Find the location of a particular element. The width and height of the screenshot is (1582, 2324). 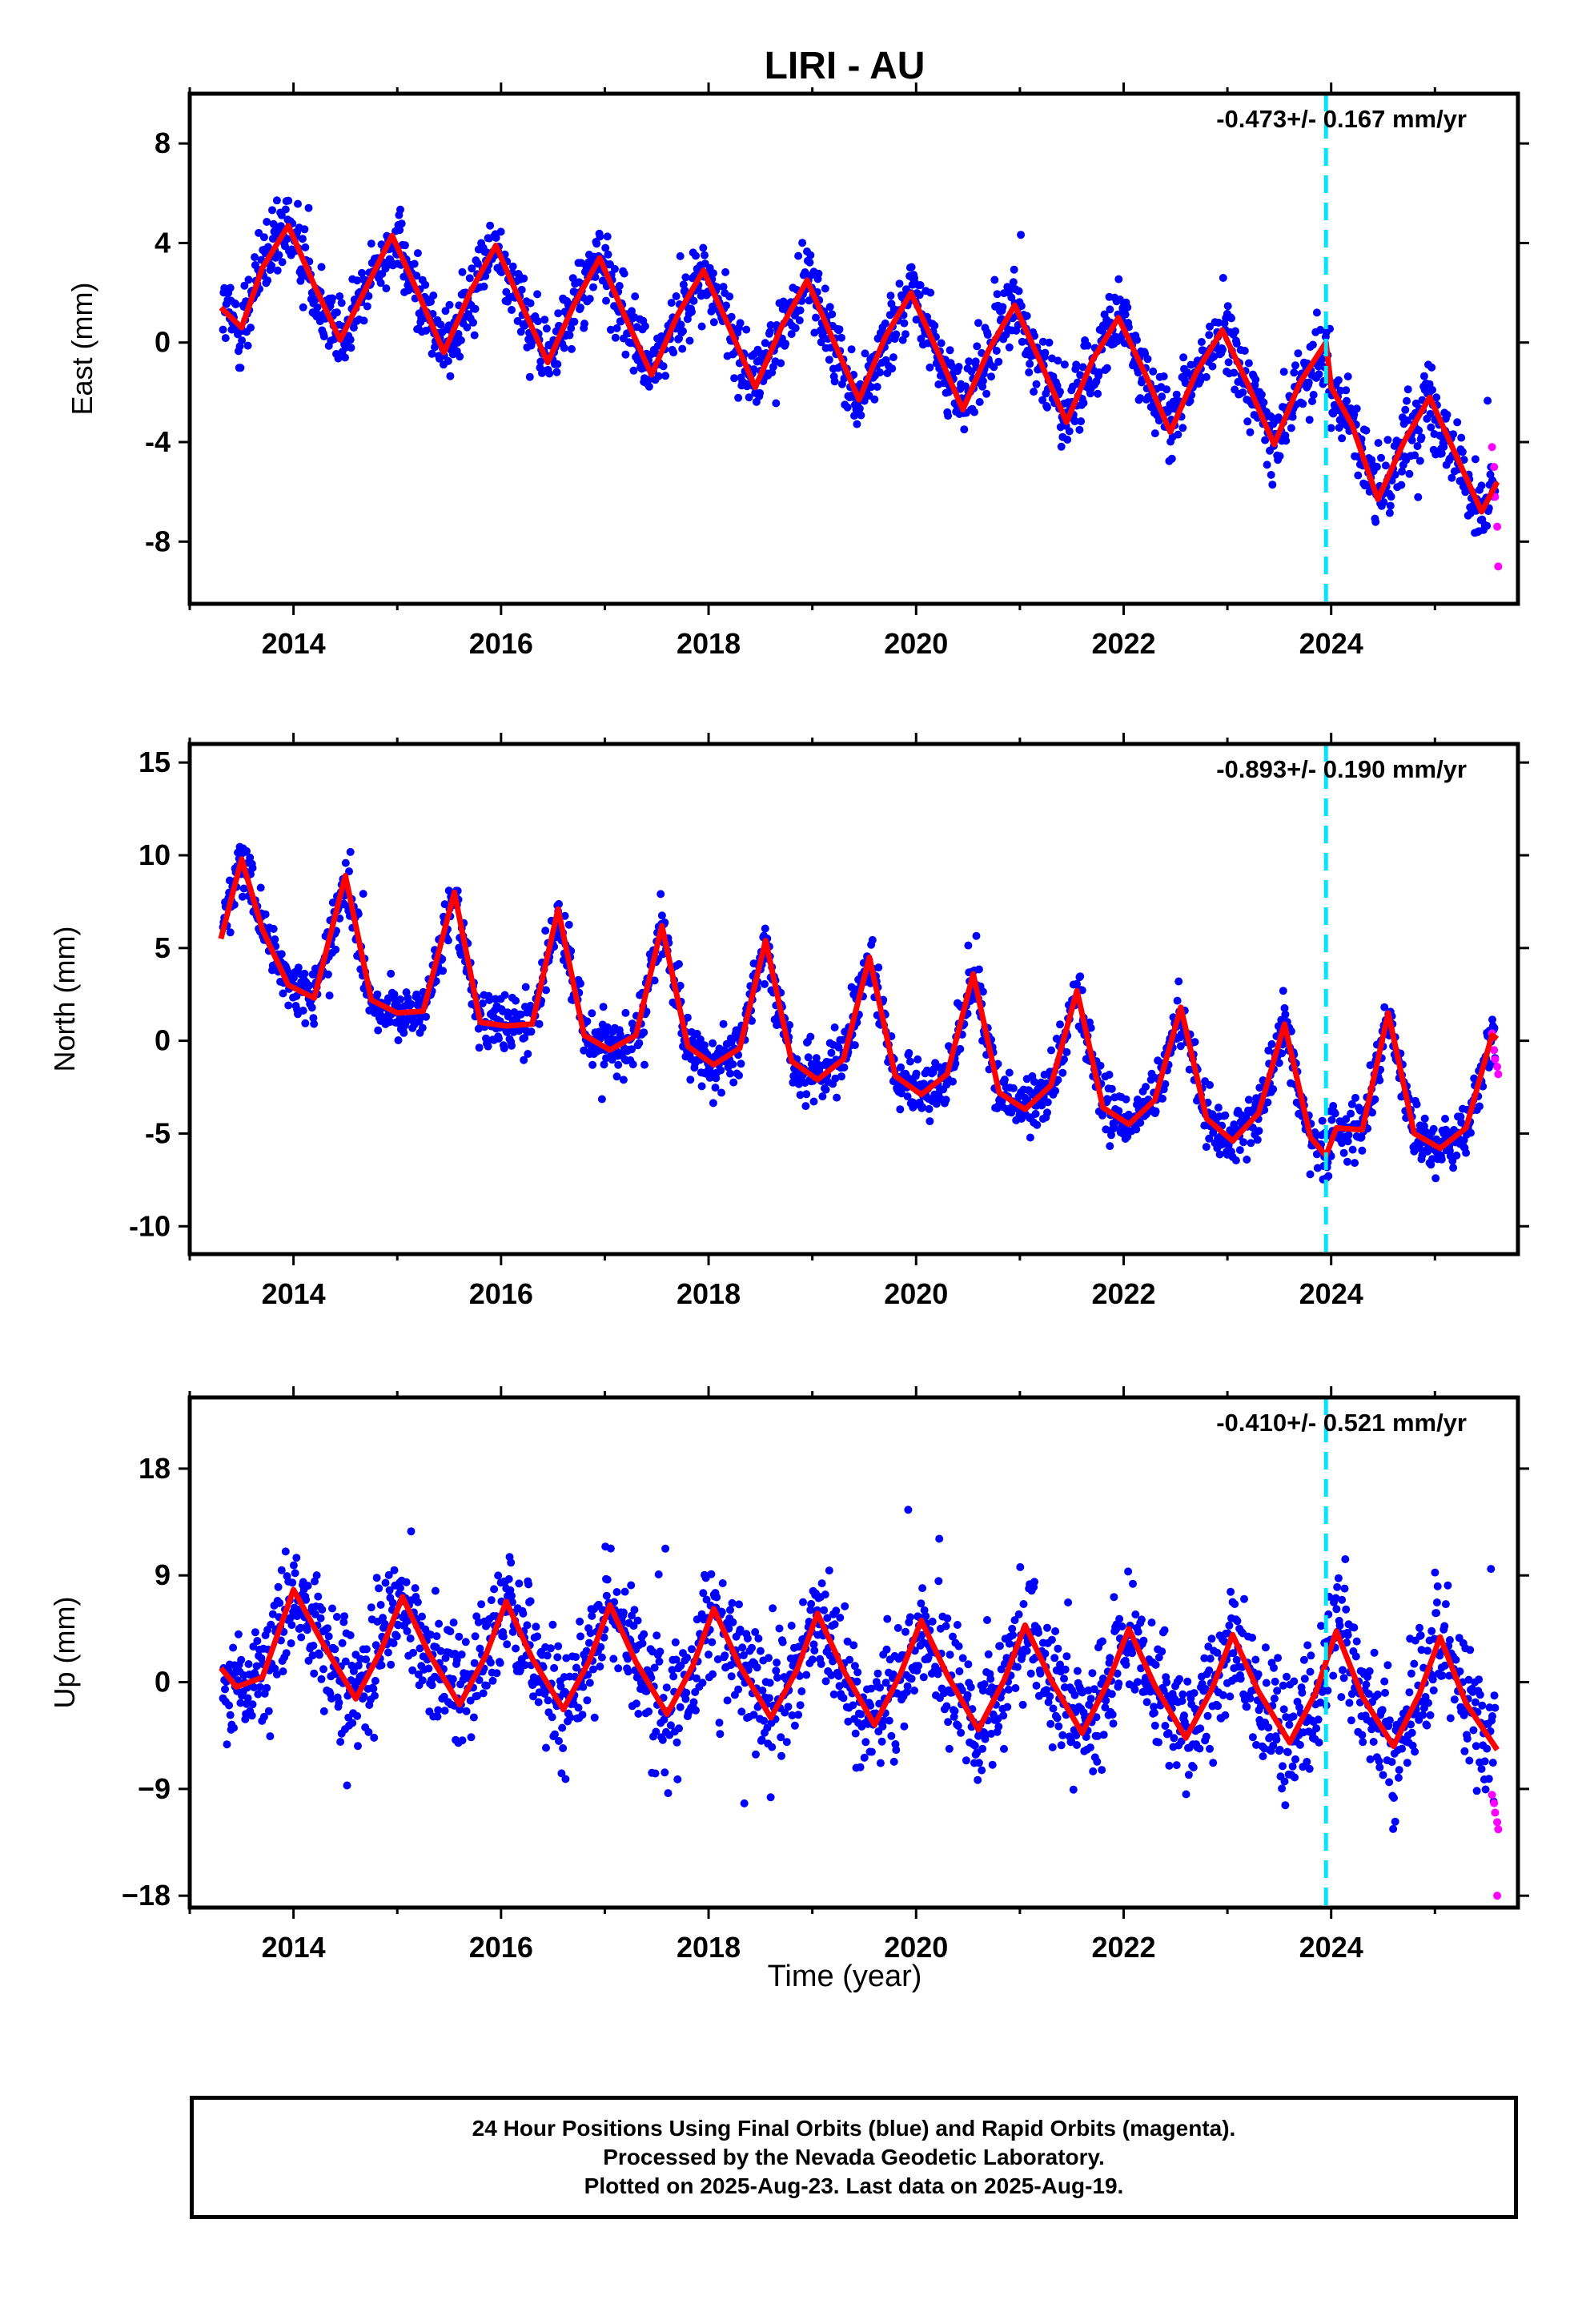

x-tick-label: 2016 is located at coordinates (501, 644).